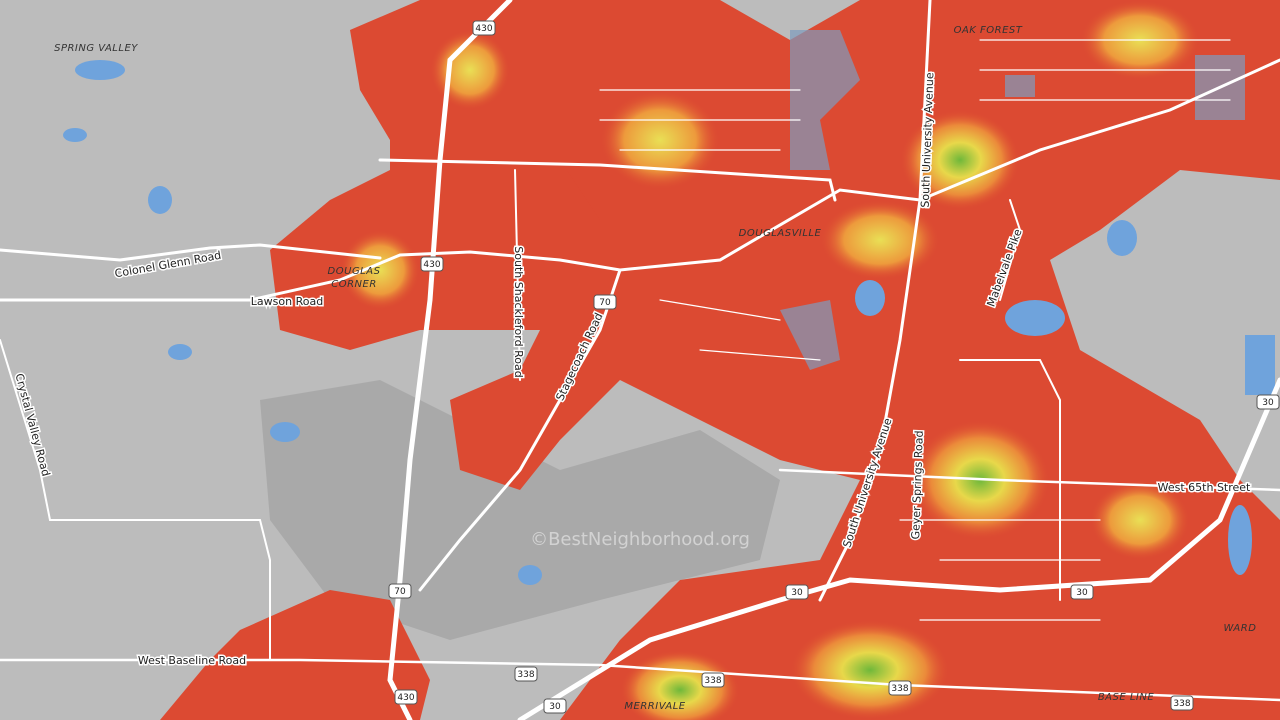 The height and width of the screenshot is (720, 1280). I want to click on place-label: DOUGLAS, so click(354, 271).